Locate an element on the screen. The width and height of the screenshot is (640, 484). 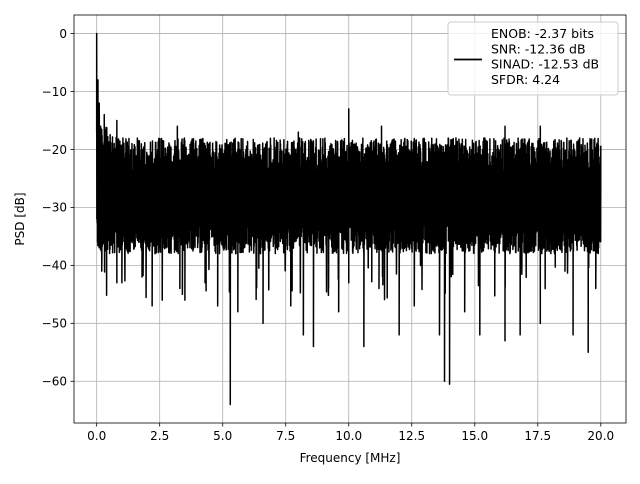
y-ticks: 0 −10 −20 −30 −40 −50 −60 is located at coordinates (58, 208).